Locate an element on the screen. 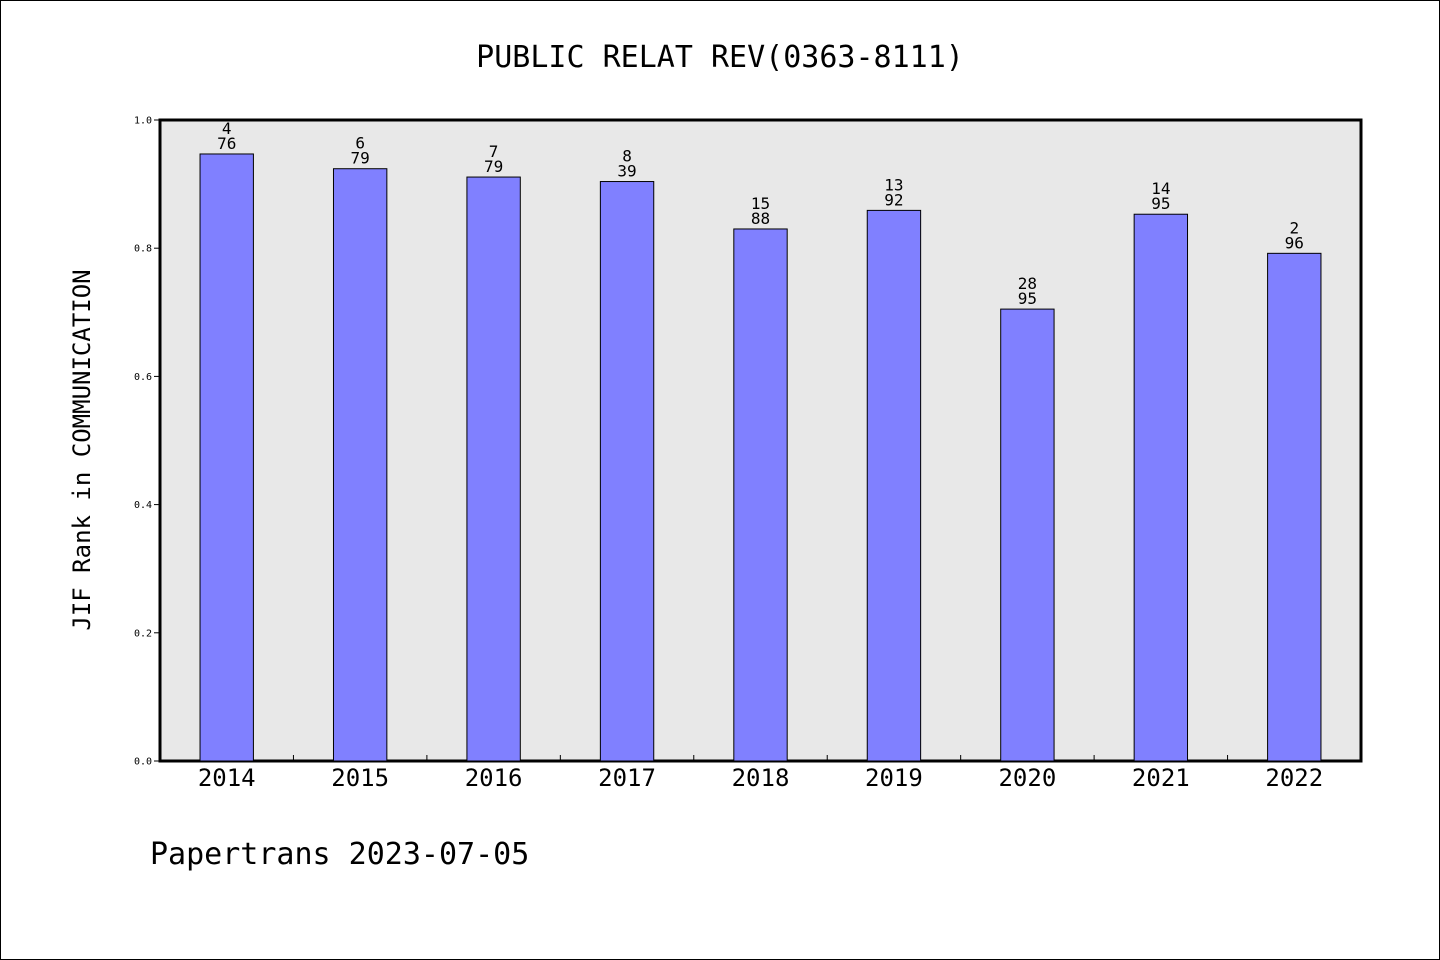 Image resolution: width=1440 pixels, height=960 pixels. bar-rank-label: 7 is located at coordinates (494, 151).